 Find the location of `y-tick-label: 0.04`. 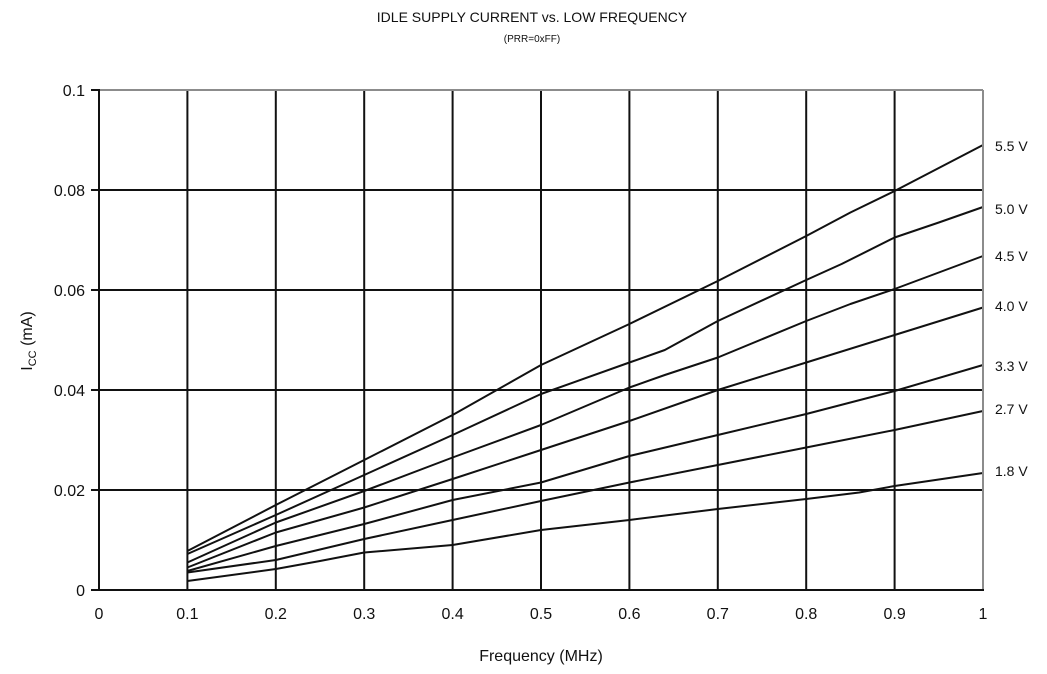

y-tick-label: 0.04 is located at coordinates (69, 391).